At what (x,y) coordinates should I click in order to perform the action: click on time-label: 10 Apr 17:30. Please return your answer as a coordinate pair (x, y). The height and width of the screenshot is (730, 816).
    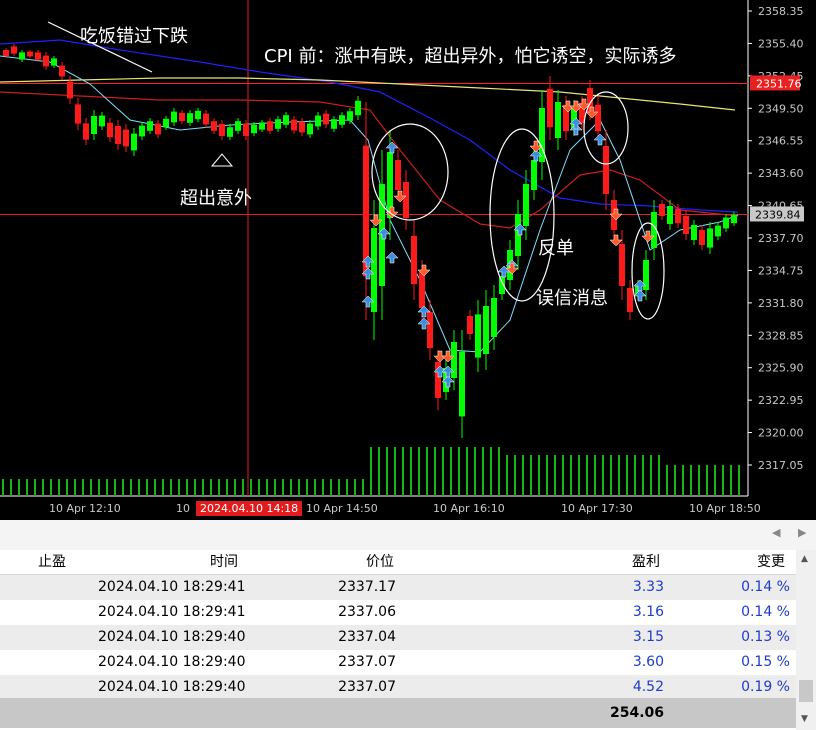
    Looking at the image, I should click on (597, 508).